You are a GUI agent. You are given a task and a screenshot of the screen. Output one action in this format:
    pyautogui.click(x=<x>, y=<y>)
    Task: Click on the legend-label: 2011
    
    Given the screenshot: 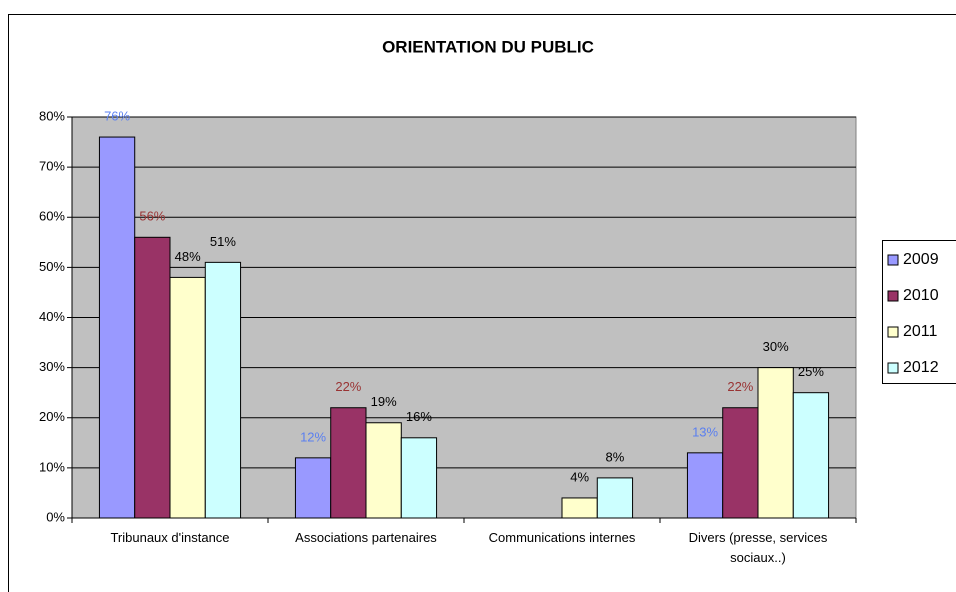 What is the action you would take?
    pyautogui.click(x=920, y=331)
    